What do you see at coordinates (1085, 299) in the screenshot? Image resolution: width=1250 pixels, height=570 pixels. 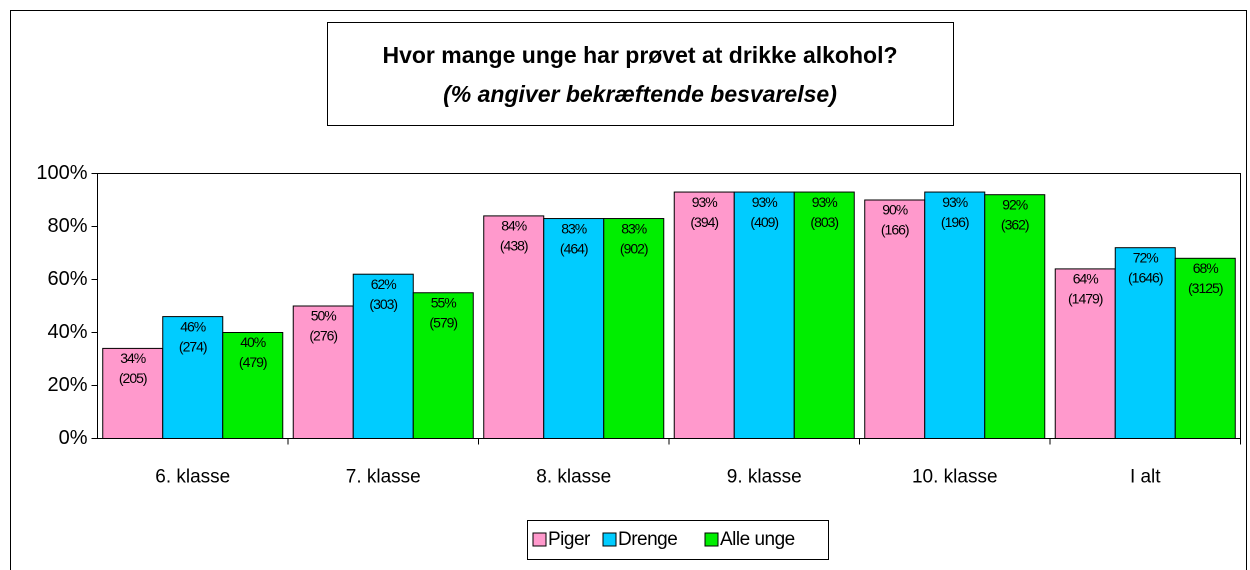 I see `count-label: (1479)` at bounding box center [1085, 299].